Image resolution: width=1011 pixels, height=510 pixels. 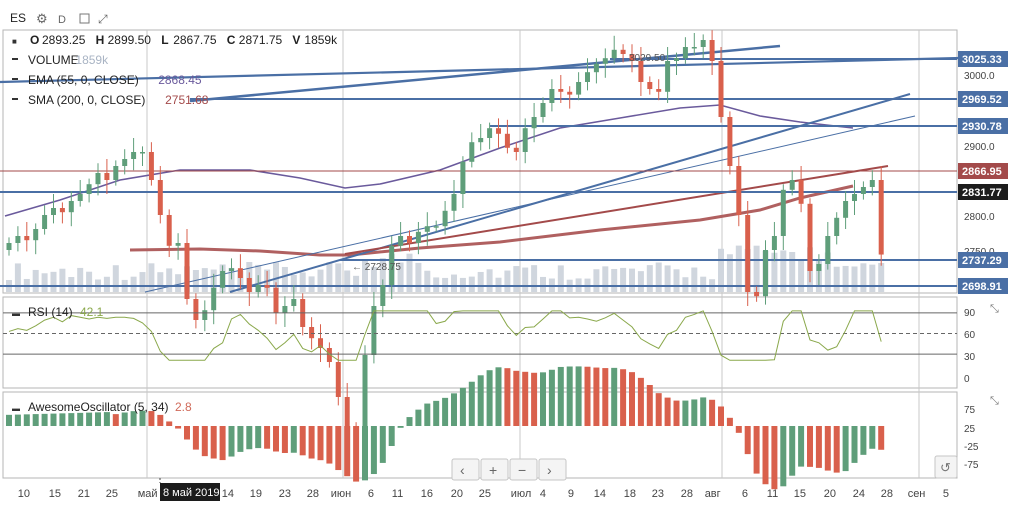 What do you see at coordinates (53, 60) in the screenshot?
I see `indicator-name: VOLUME` at bounding box center [53, 60].